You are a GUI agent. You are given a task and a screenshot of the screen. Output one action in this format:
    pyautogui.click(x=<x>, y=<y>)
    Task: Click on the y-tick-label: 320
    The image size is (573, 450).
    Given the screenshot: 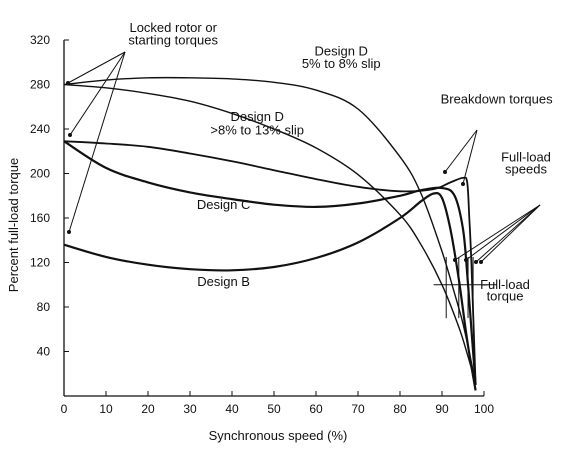 What is the action you would take?
    pyautogui.click(x=40, y=40)
    